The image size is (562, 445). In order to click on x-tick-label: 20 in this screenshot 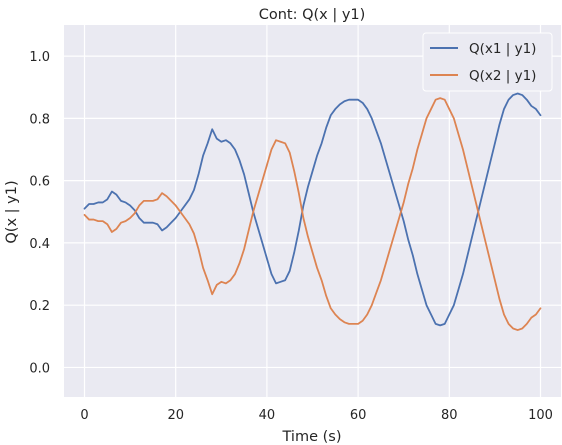, I will do `click(175, 415)`.